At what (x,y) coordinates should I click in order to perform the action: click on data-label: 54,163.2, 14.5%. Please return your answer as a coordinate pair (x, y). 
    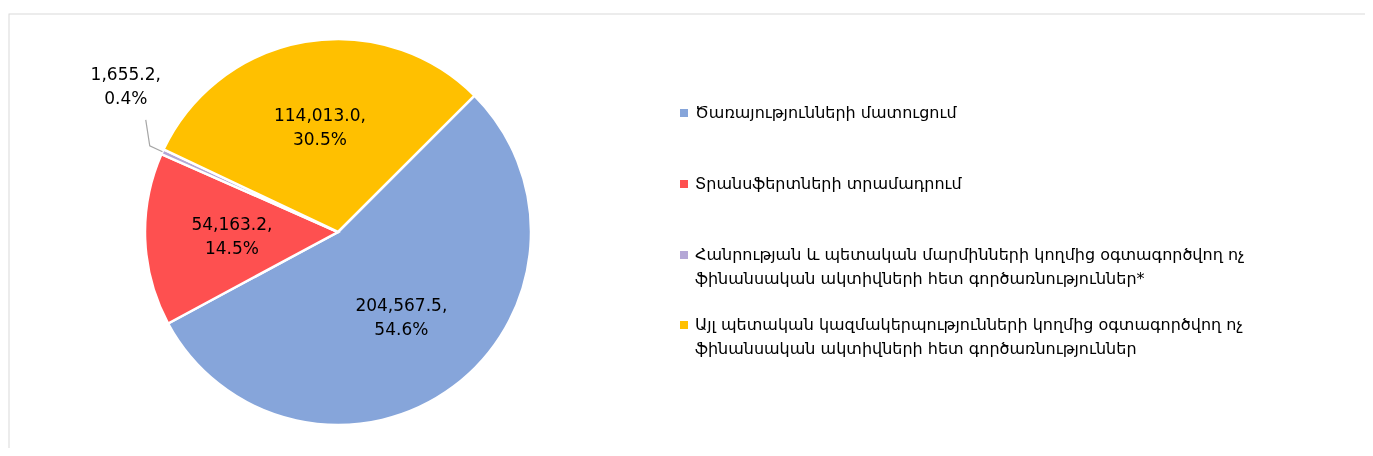
    Looking at the image, I should click on (232, 236).